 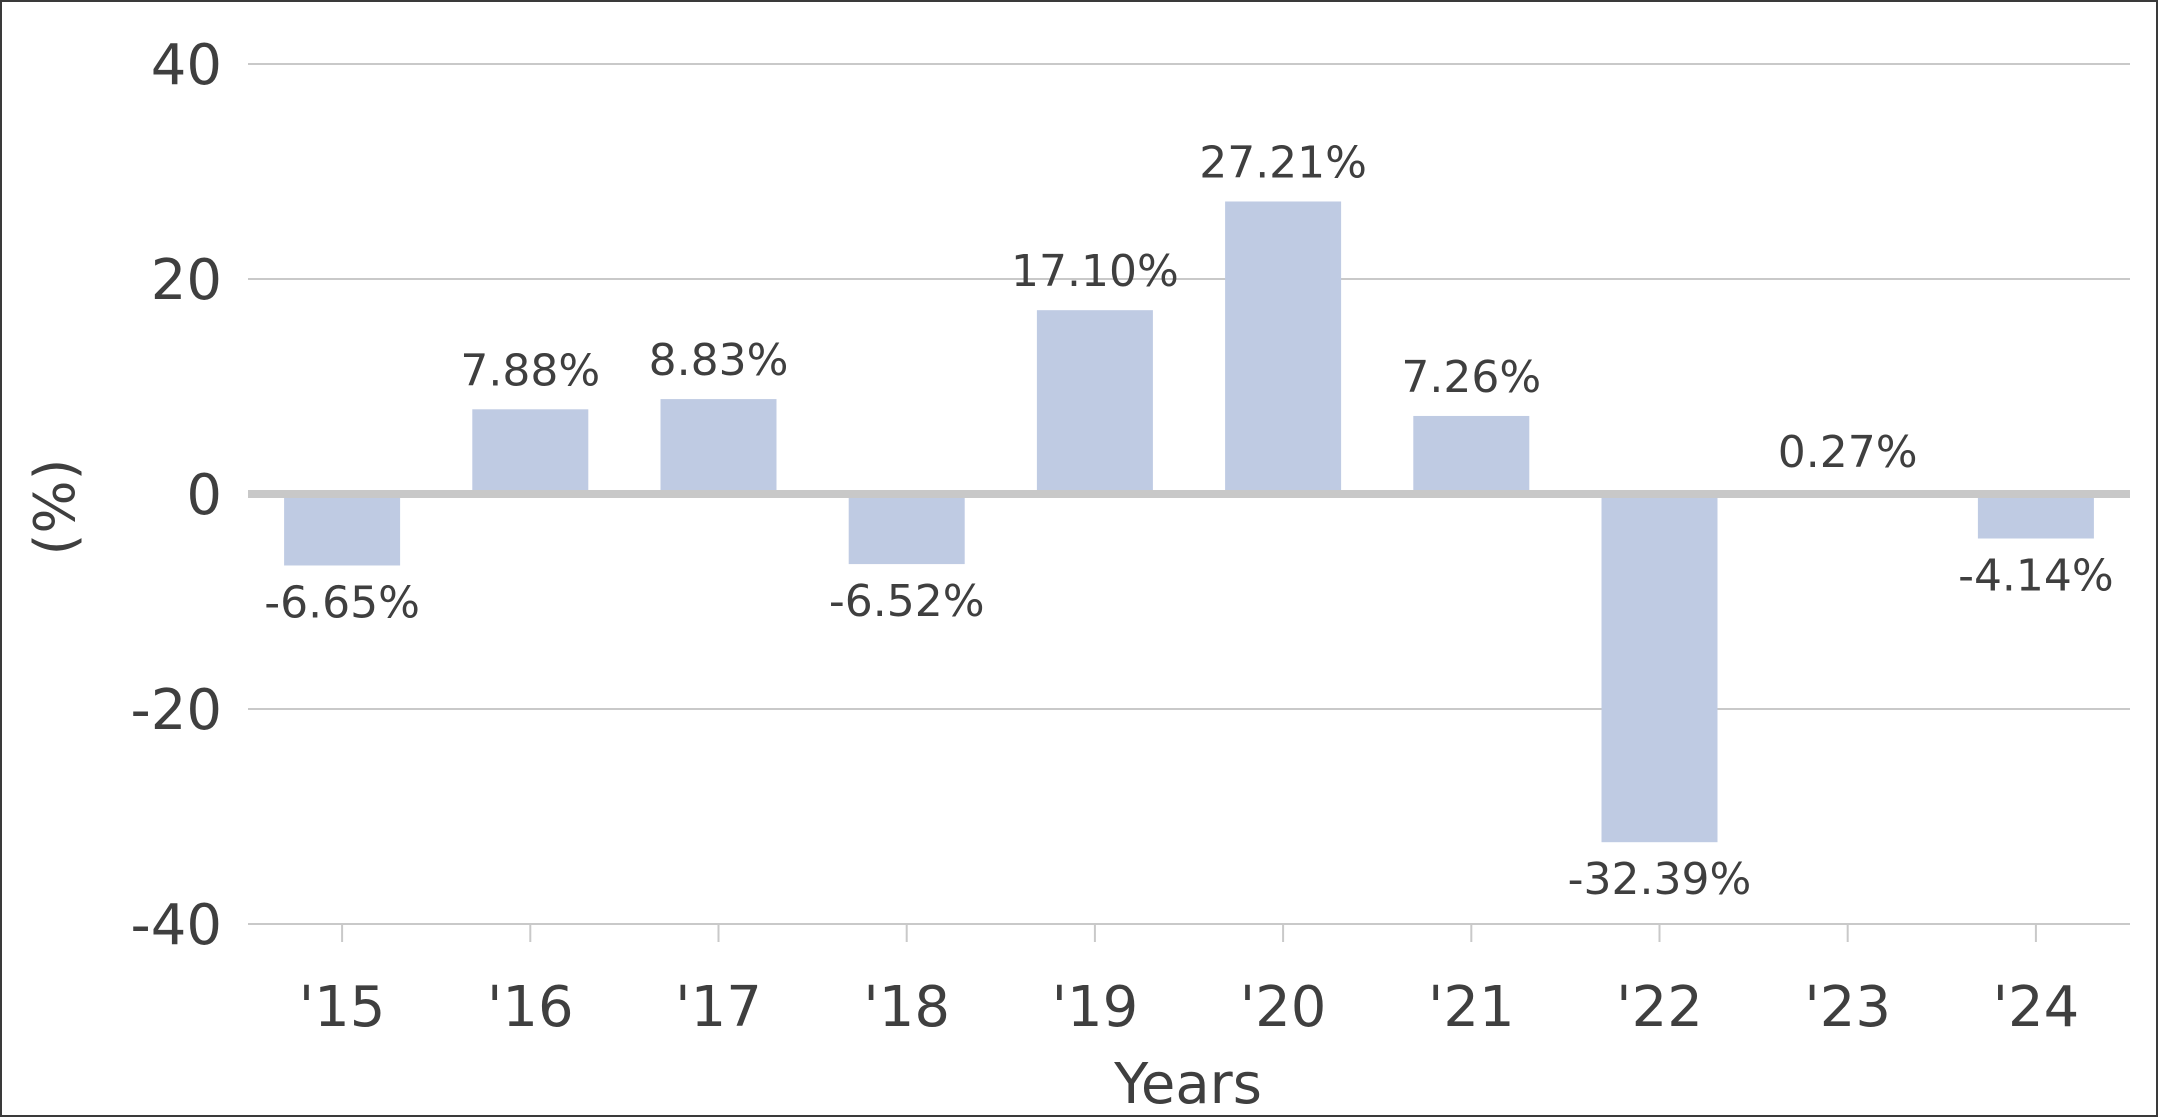 I want to click on data-label: 0.27%, so click(x=1848, y=452).